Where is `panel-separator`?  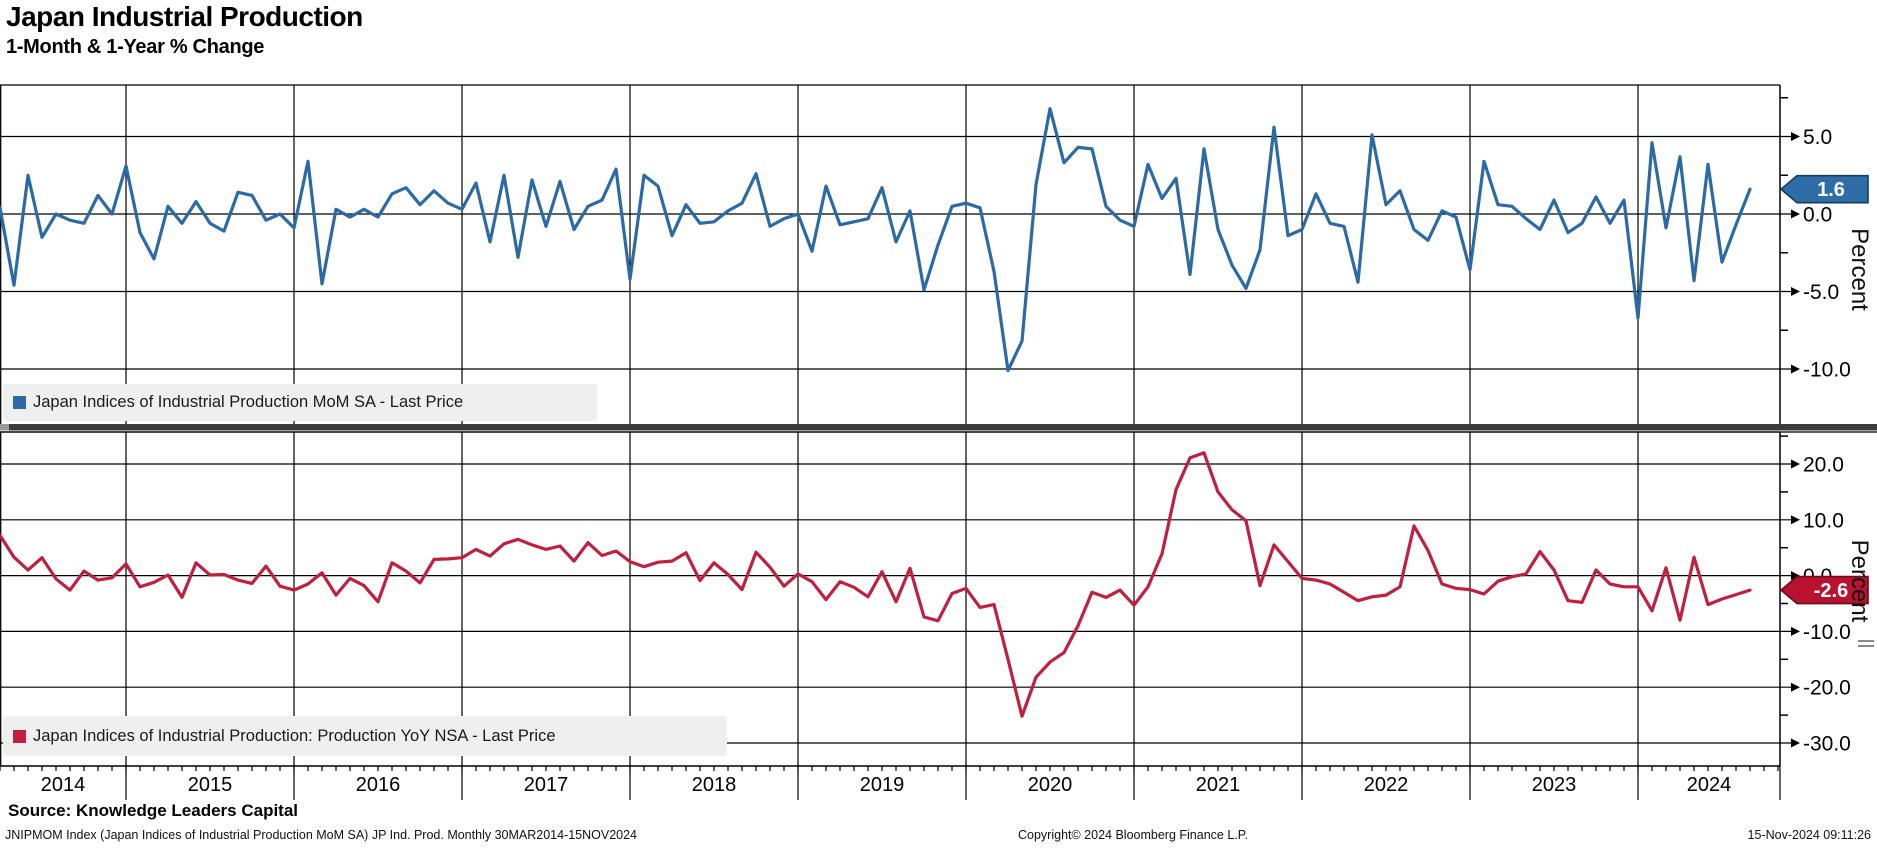
panel-separator is located at coordinates (938, 427).